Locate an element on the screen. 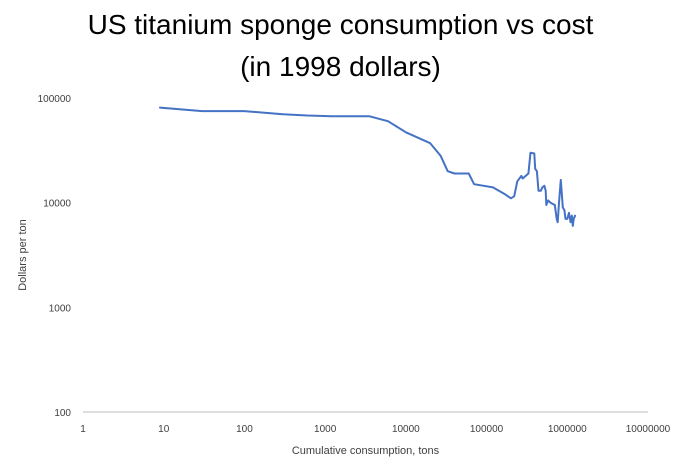 This screenshot has height=471, width=681. x-axis-title: Cumulative consumption, tons is located at coordinates (366, 451).